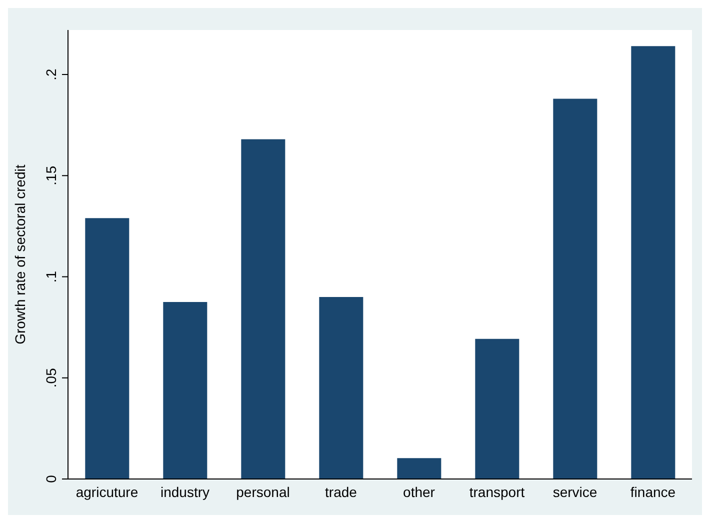 Image resolution: width=710 pixels, height=523 pixels. I want to click on y-tick-label: .1, so click(51, 276).